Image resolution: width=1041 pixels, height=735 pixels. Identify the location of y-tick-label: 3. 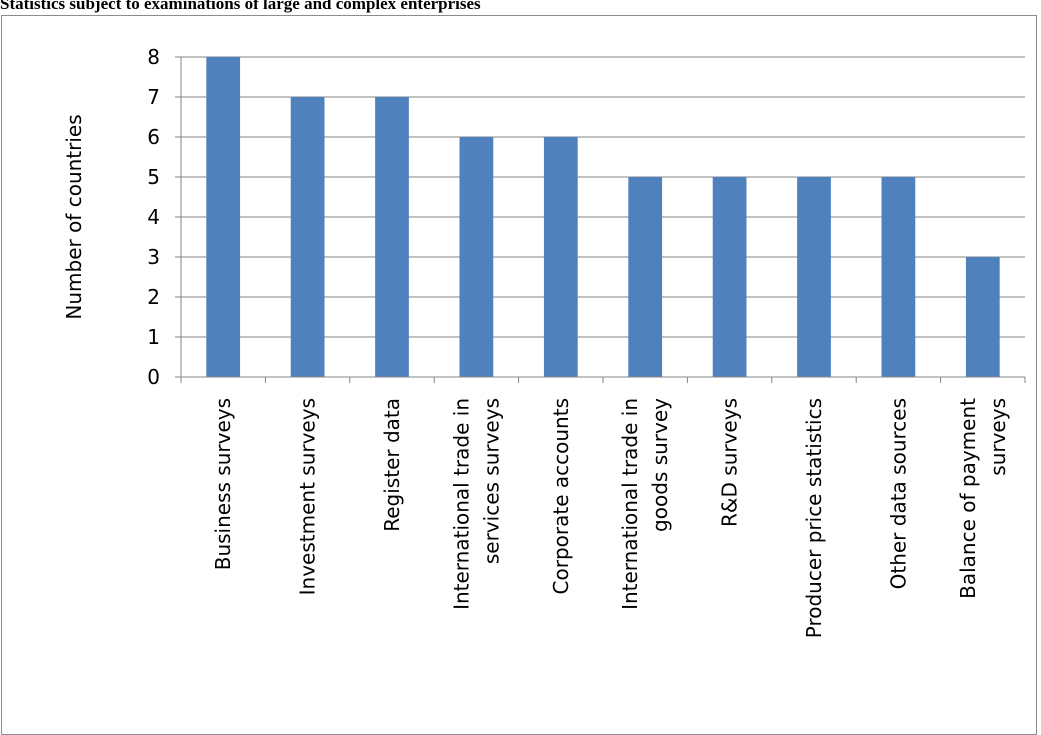
(153, 257).